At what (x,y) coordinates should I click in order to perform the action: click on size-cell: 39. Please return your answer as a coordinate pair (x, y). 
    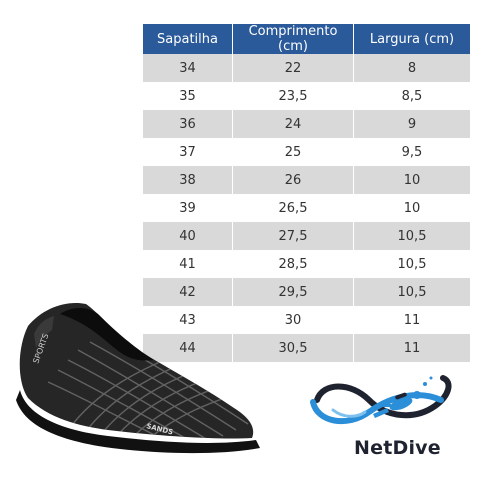
    Looking at the image, I should click on (187, 208).